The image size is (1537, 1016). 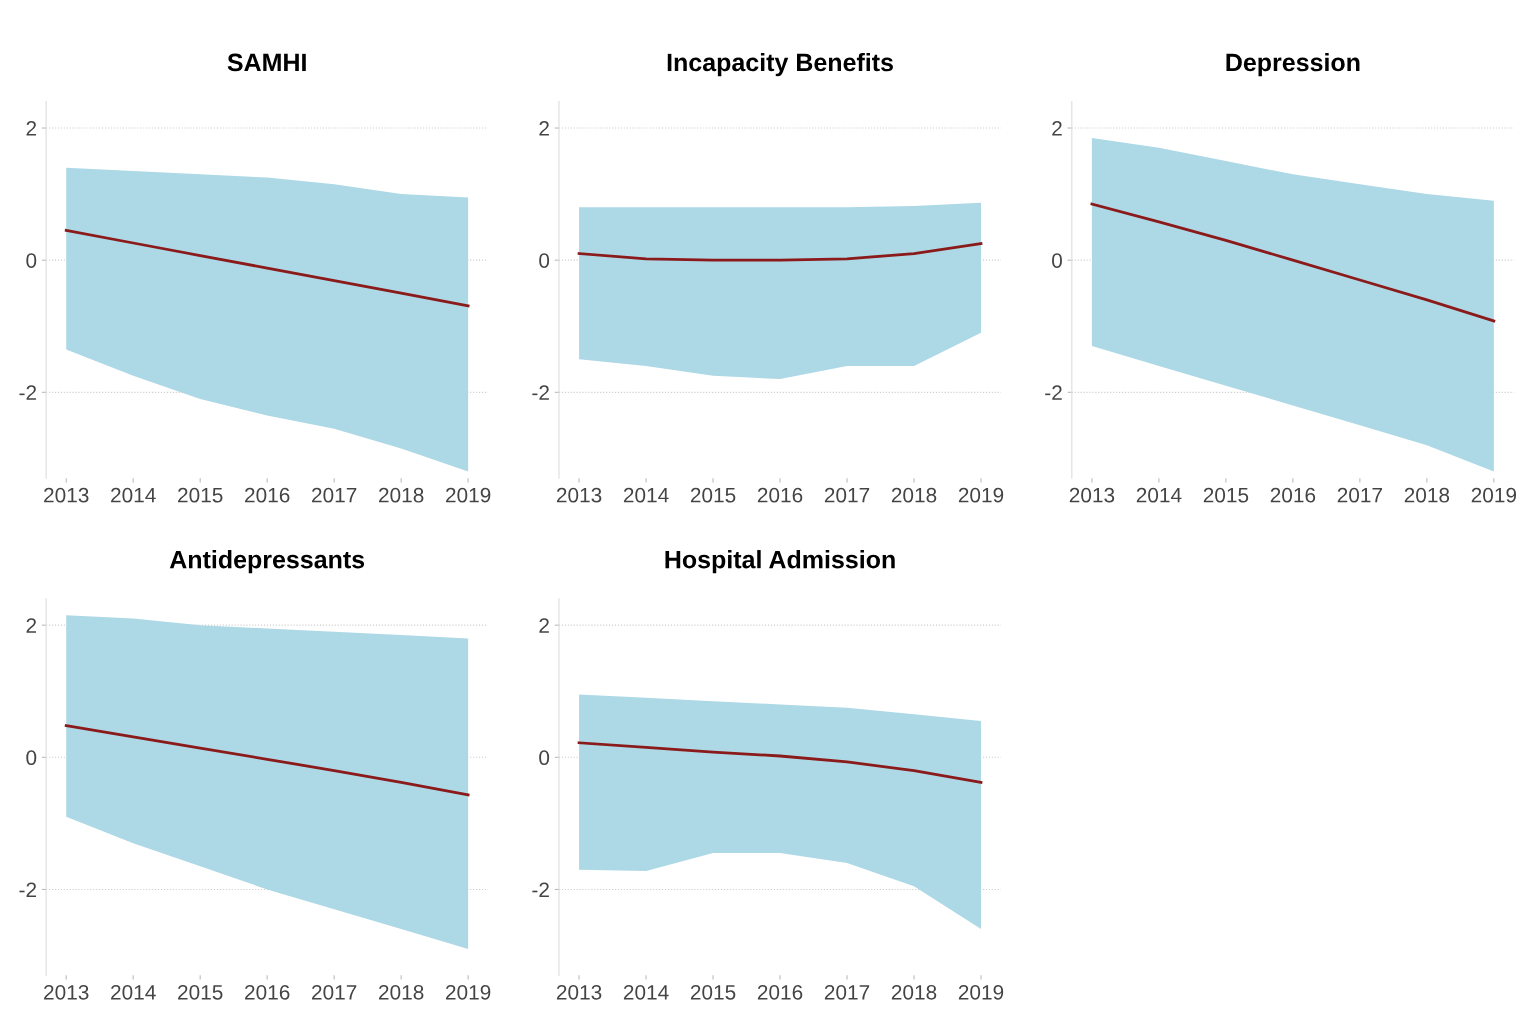 What do you see at coordinates (267, 562) in the screenshot?
I see `chart-title: Antidepressants` at bounding box center [267, 562].